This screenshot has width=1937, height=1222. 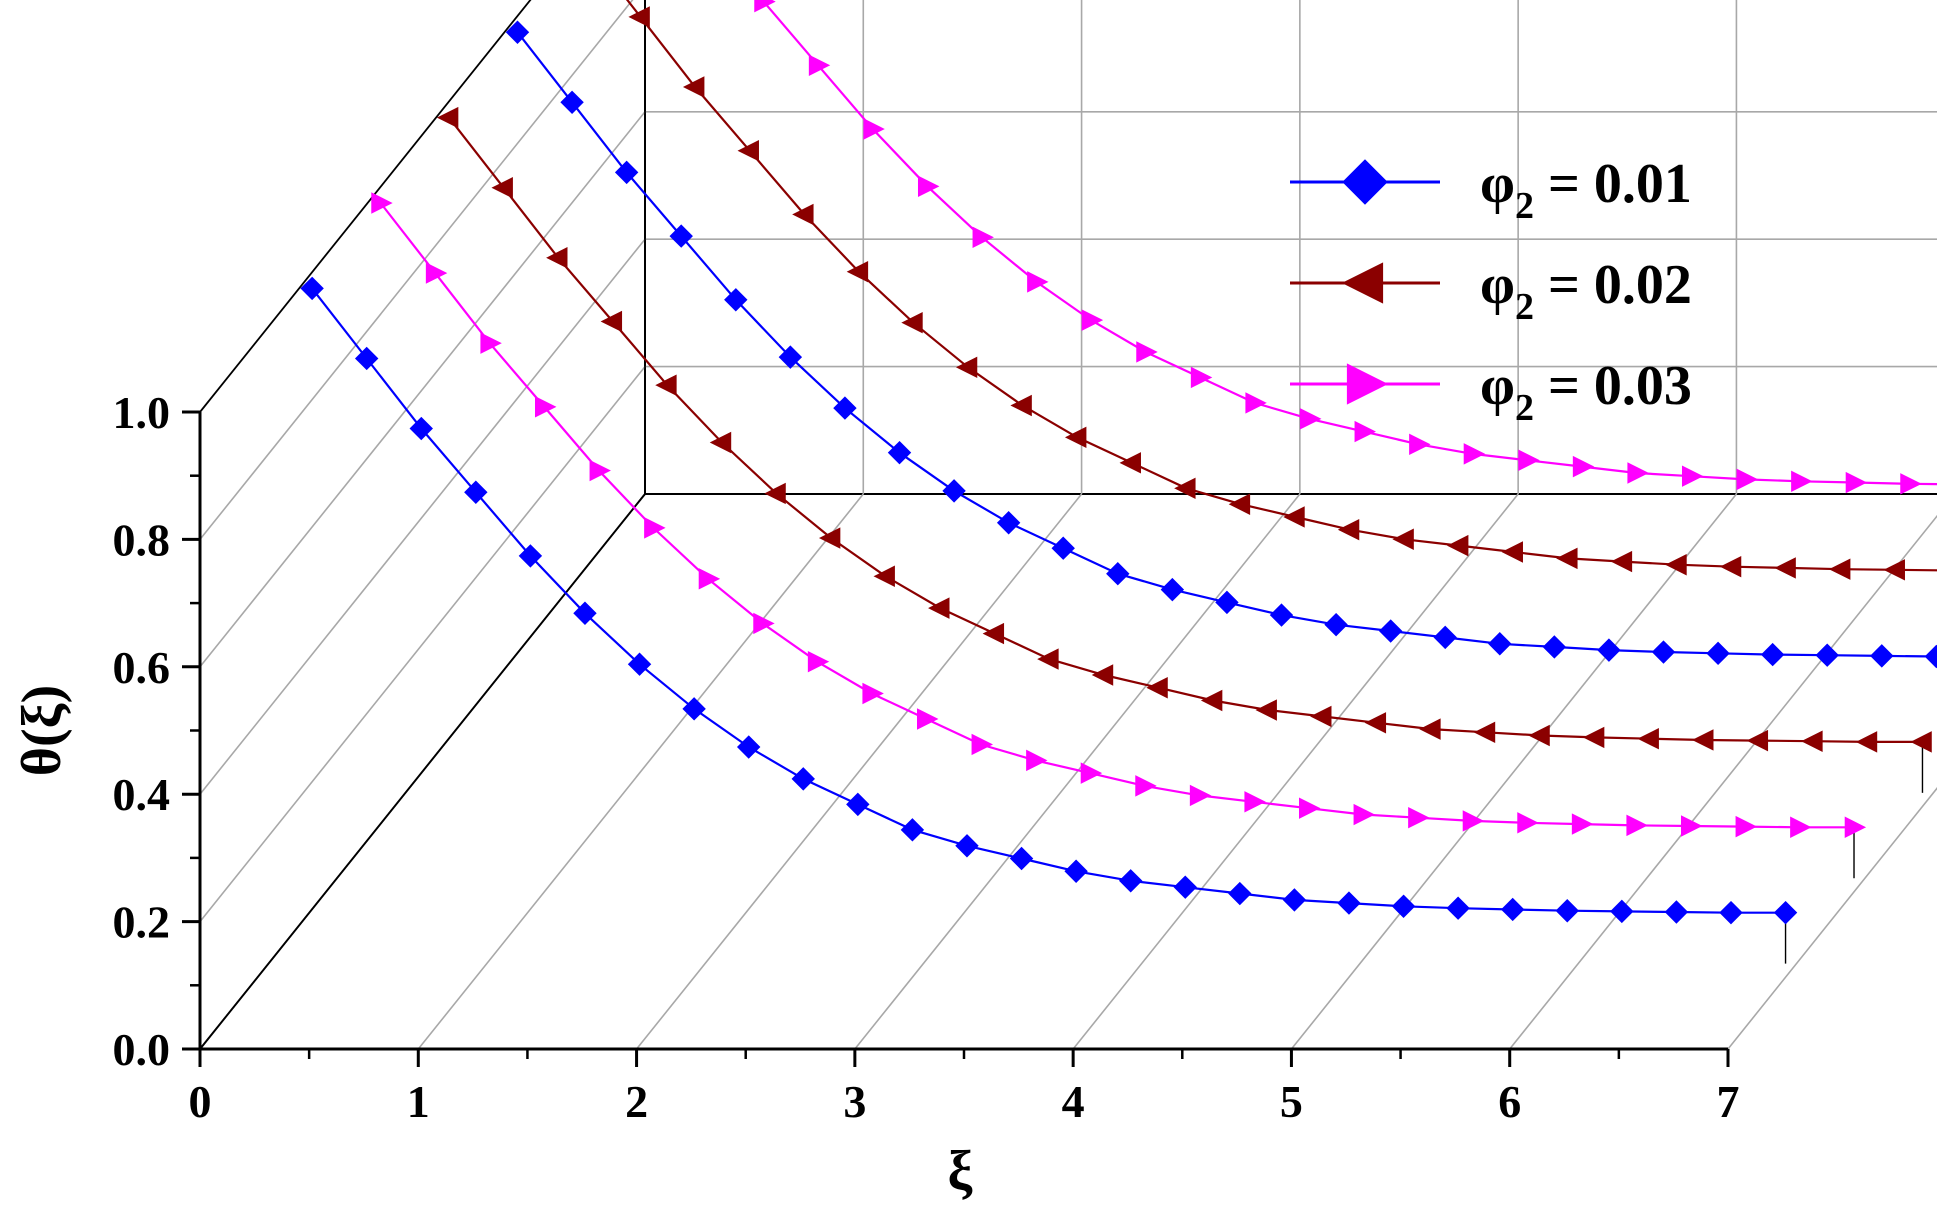 What do you see at coordinates (1497, 184) in the screenshot?
I see `legend-symbol: φ` at bounding box center [1497, 184].